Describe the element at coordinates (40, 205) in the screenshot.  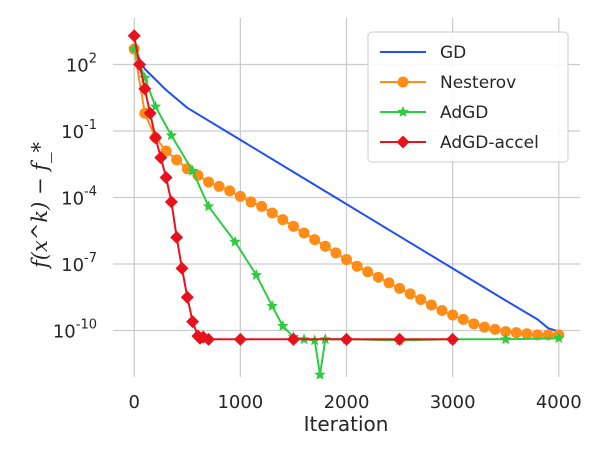
I see `y-axis-label: f(x^k) − f_*` at that location.